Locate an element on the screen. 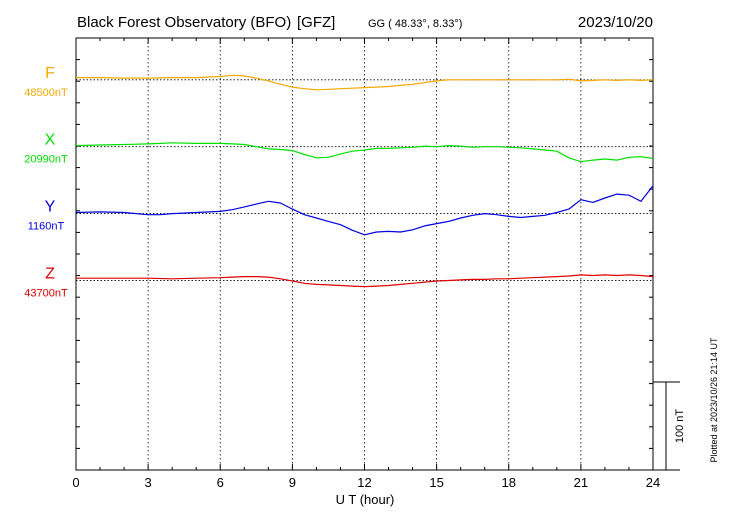  scale-bar: 100 nT is located at coordinates (669, 426).